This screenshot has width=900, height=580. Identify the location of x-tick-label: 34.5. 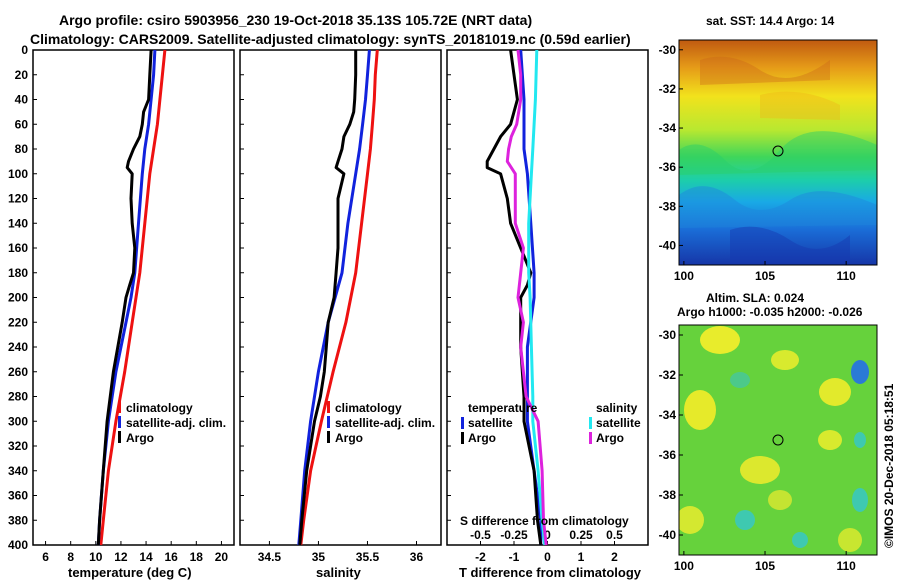
(270, 557).